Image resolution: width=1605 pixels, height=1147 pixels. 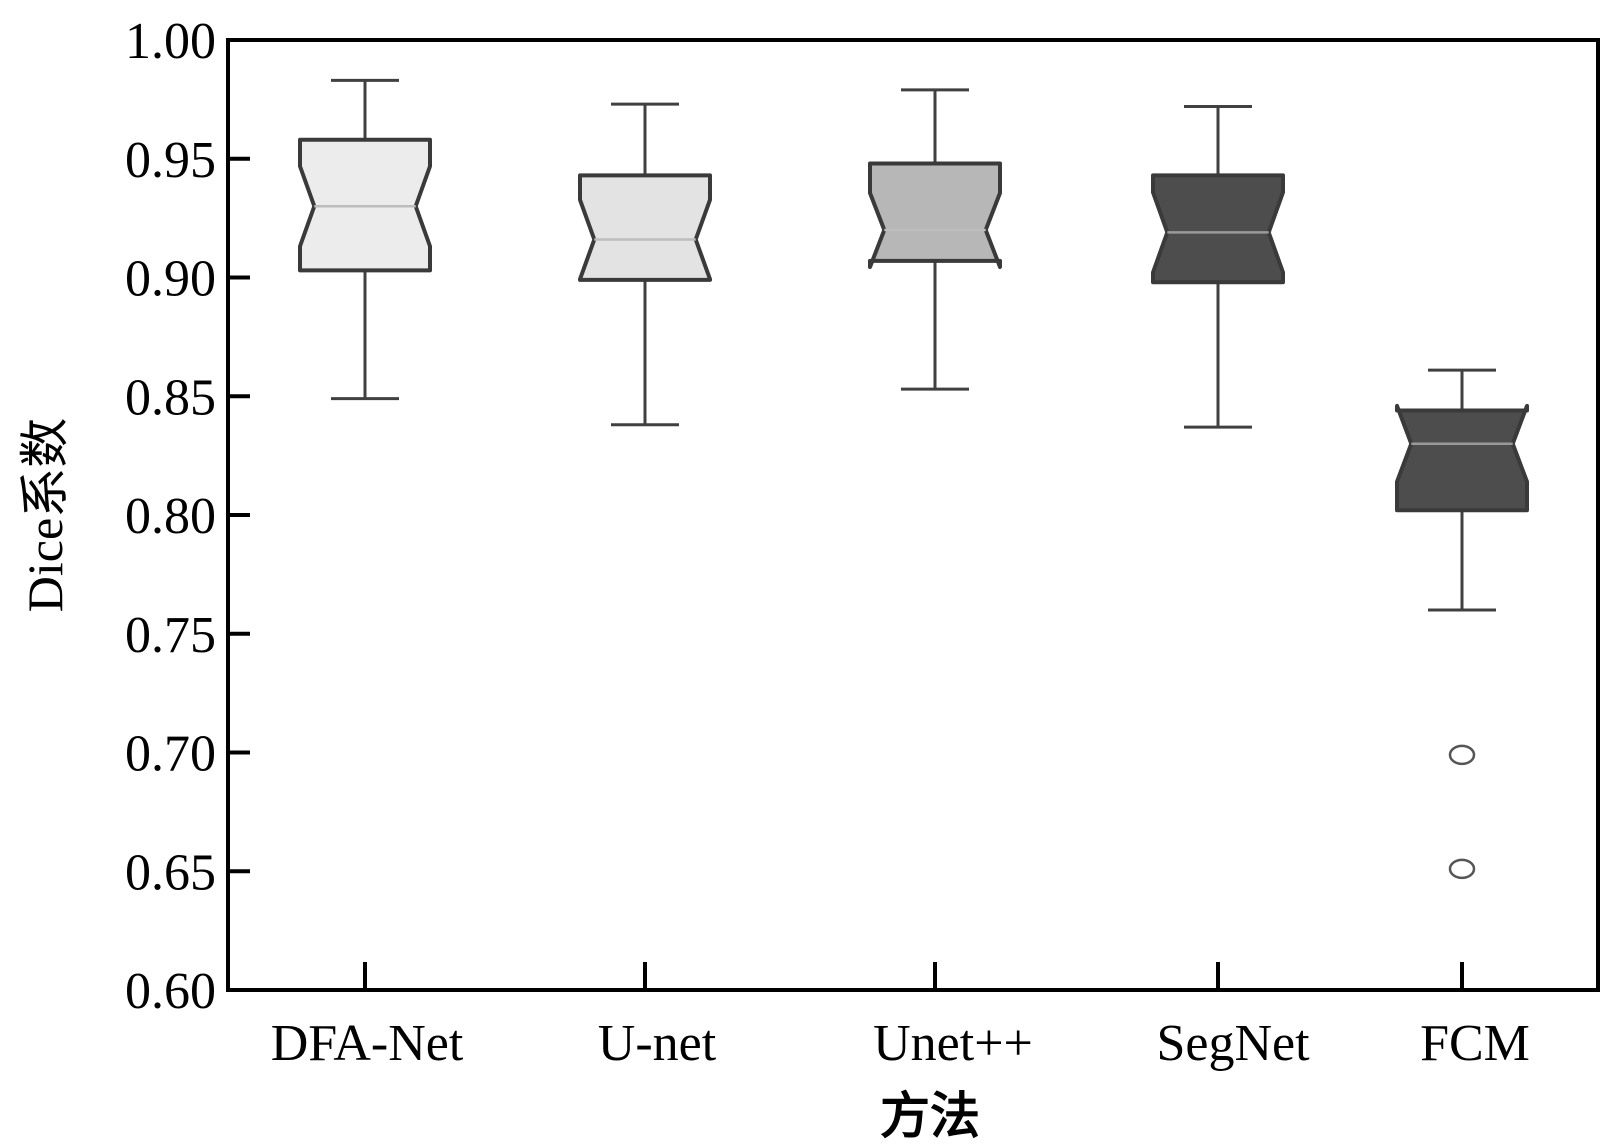 What do you see at coordinates (170, 397) in the screenshot?
I see `y-tick-label: 0.85` at bounding box center [170, 397].